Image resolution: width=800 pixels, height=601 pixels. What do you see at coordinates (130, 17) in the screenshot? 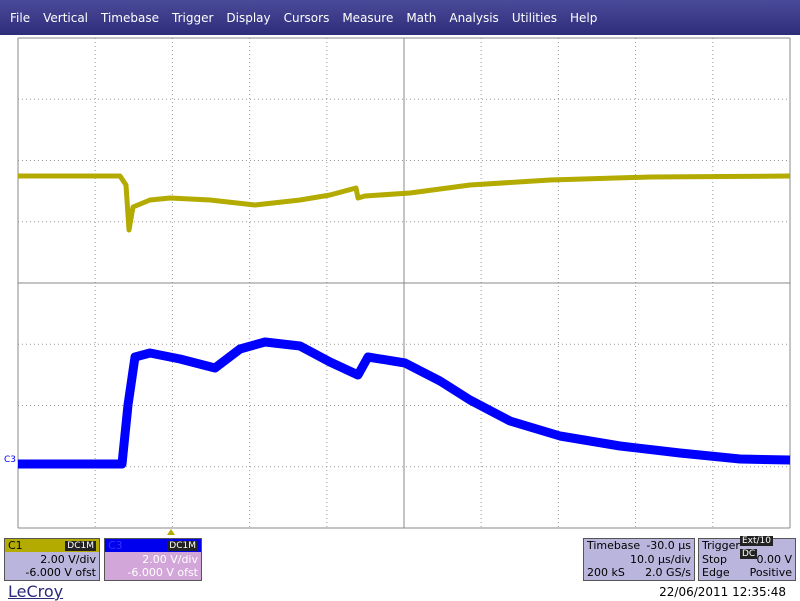
I see `menu-item: Timebase` at bounding box center [130, 17].